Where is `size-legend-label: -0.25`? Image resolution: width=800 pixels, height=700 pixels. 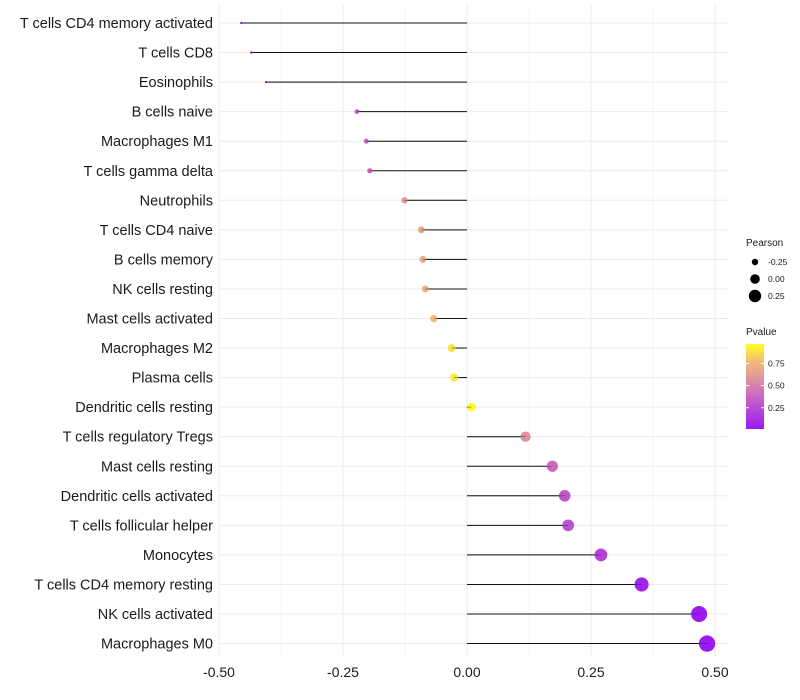 size-legend-label: -0.25 is located at coordinates (778, 262).